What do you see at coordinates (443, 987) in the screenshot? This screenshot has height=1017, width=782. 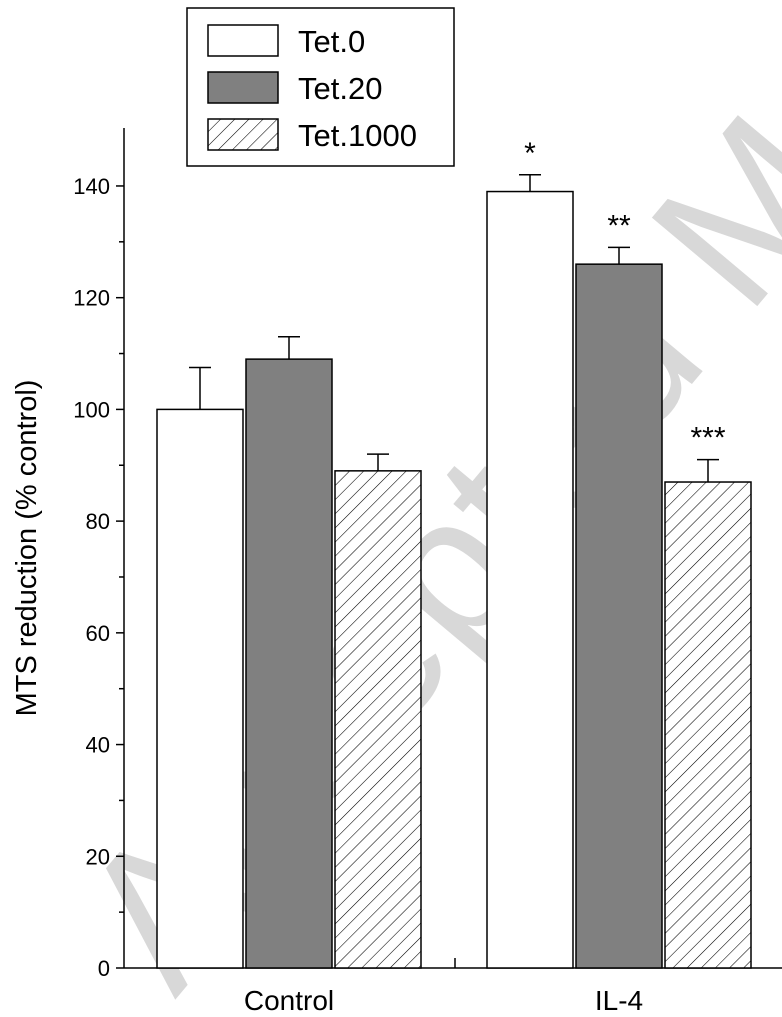 I see `x-ticks: Control IL-4` at bounding box center [443, 987].